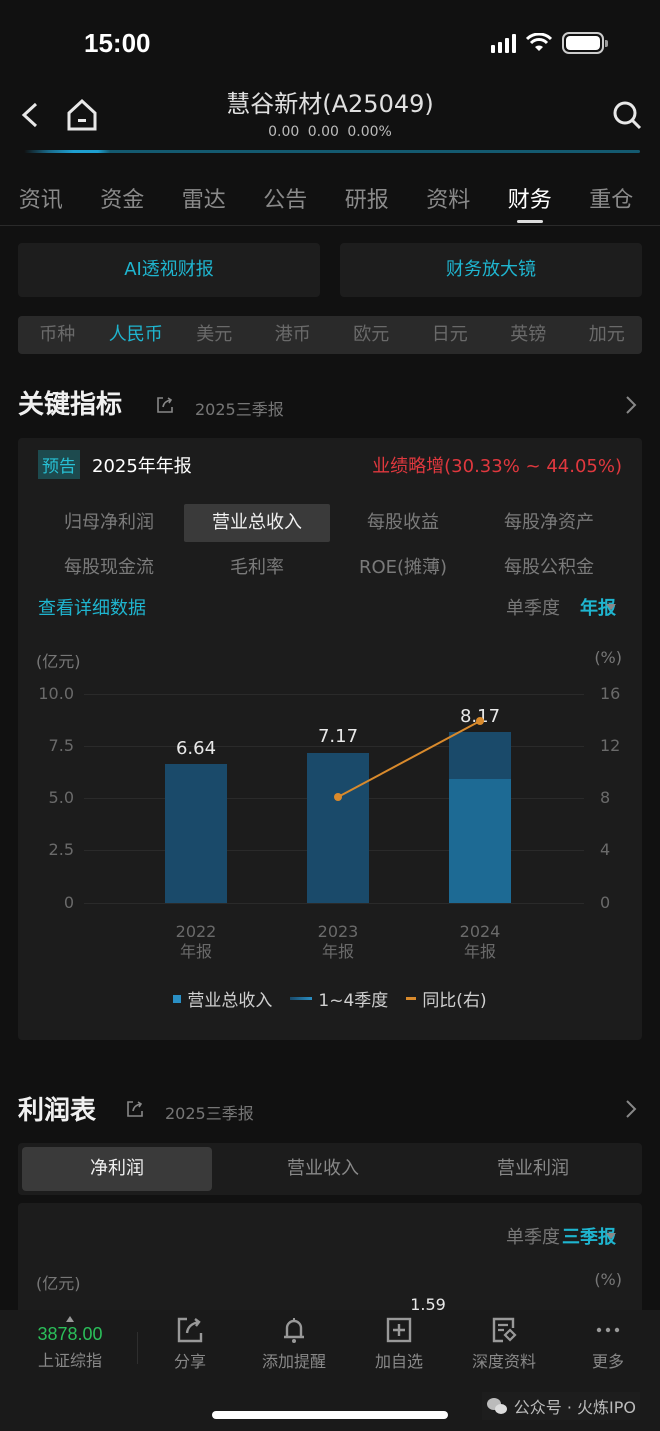 The height and width of the screenshot is (1431, 660). What do you see at coordinates (57, 334) in the screenshot?
I see `currency-label: 币种` at bounding box center [57, 334].